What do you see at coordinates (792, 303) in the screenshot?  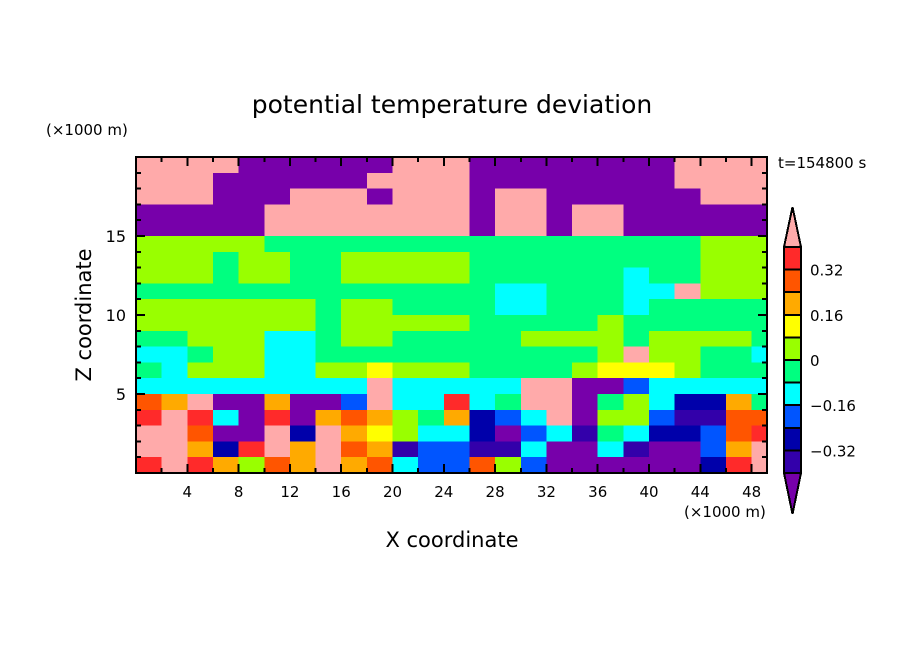 I see `colorbar-segment` at bounding box center [792, 303].